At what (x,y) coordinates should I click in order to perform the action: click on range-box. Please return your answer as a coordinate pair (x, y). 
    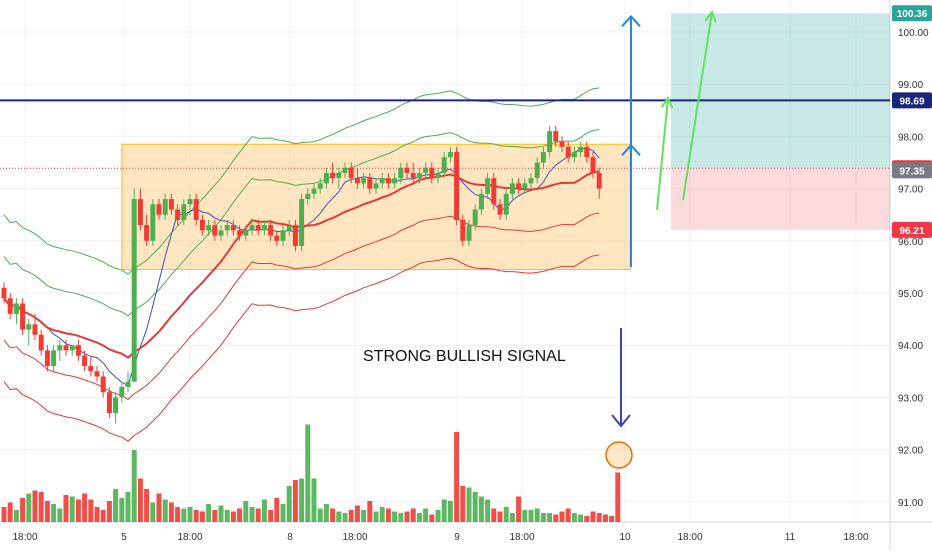
    Looking at the image, I should click on (376, 207).